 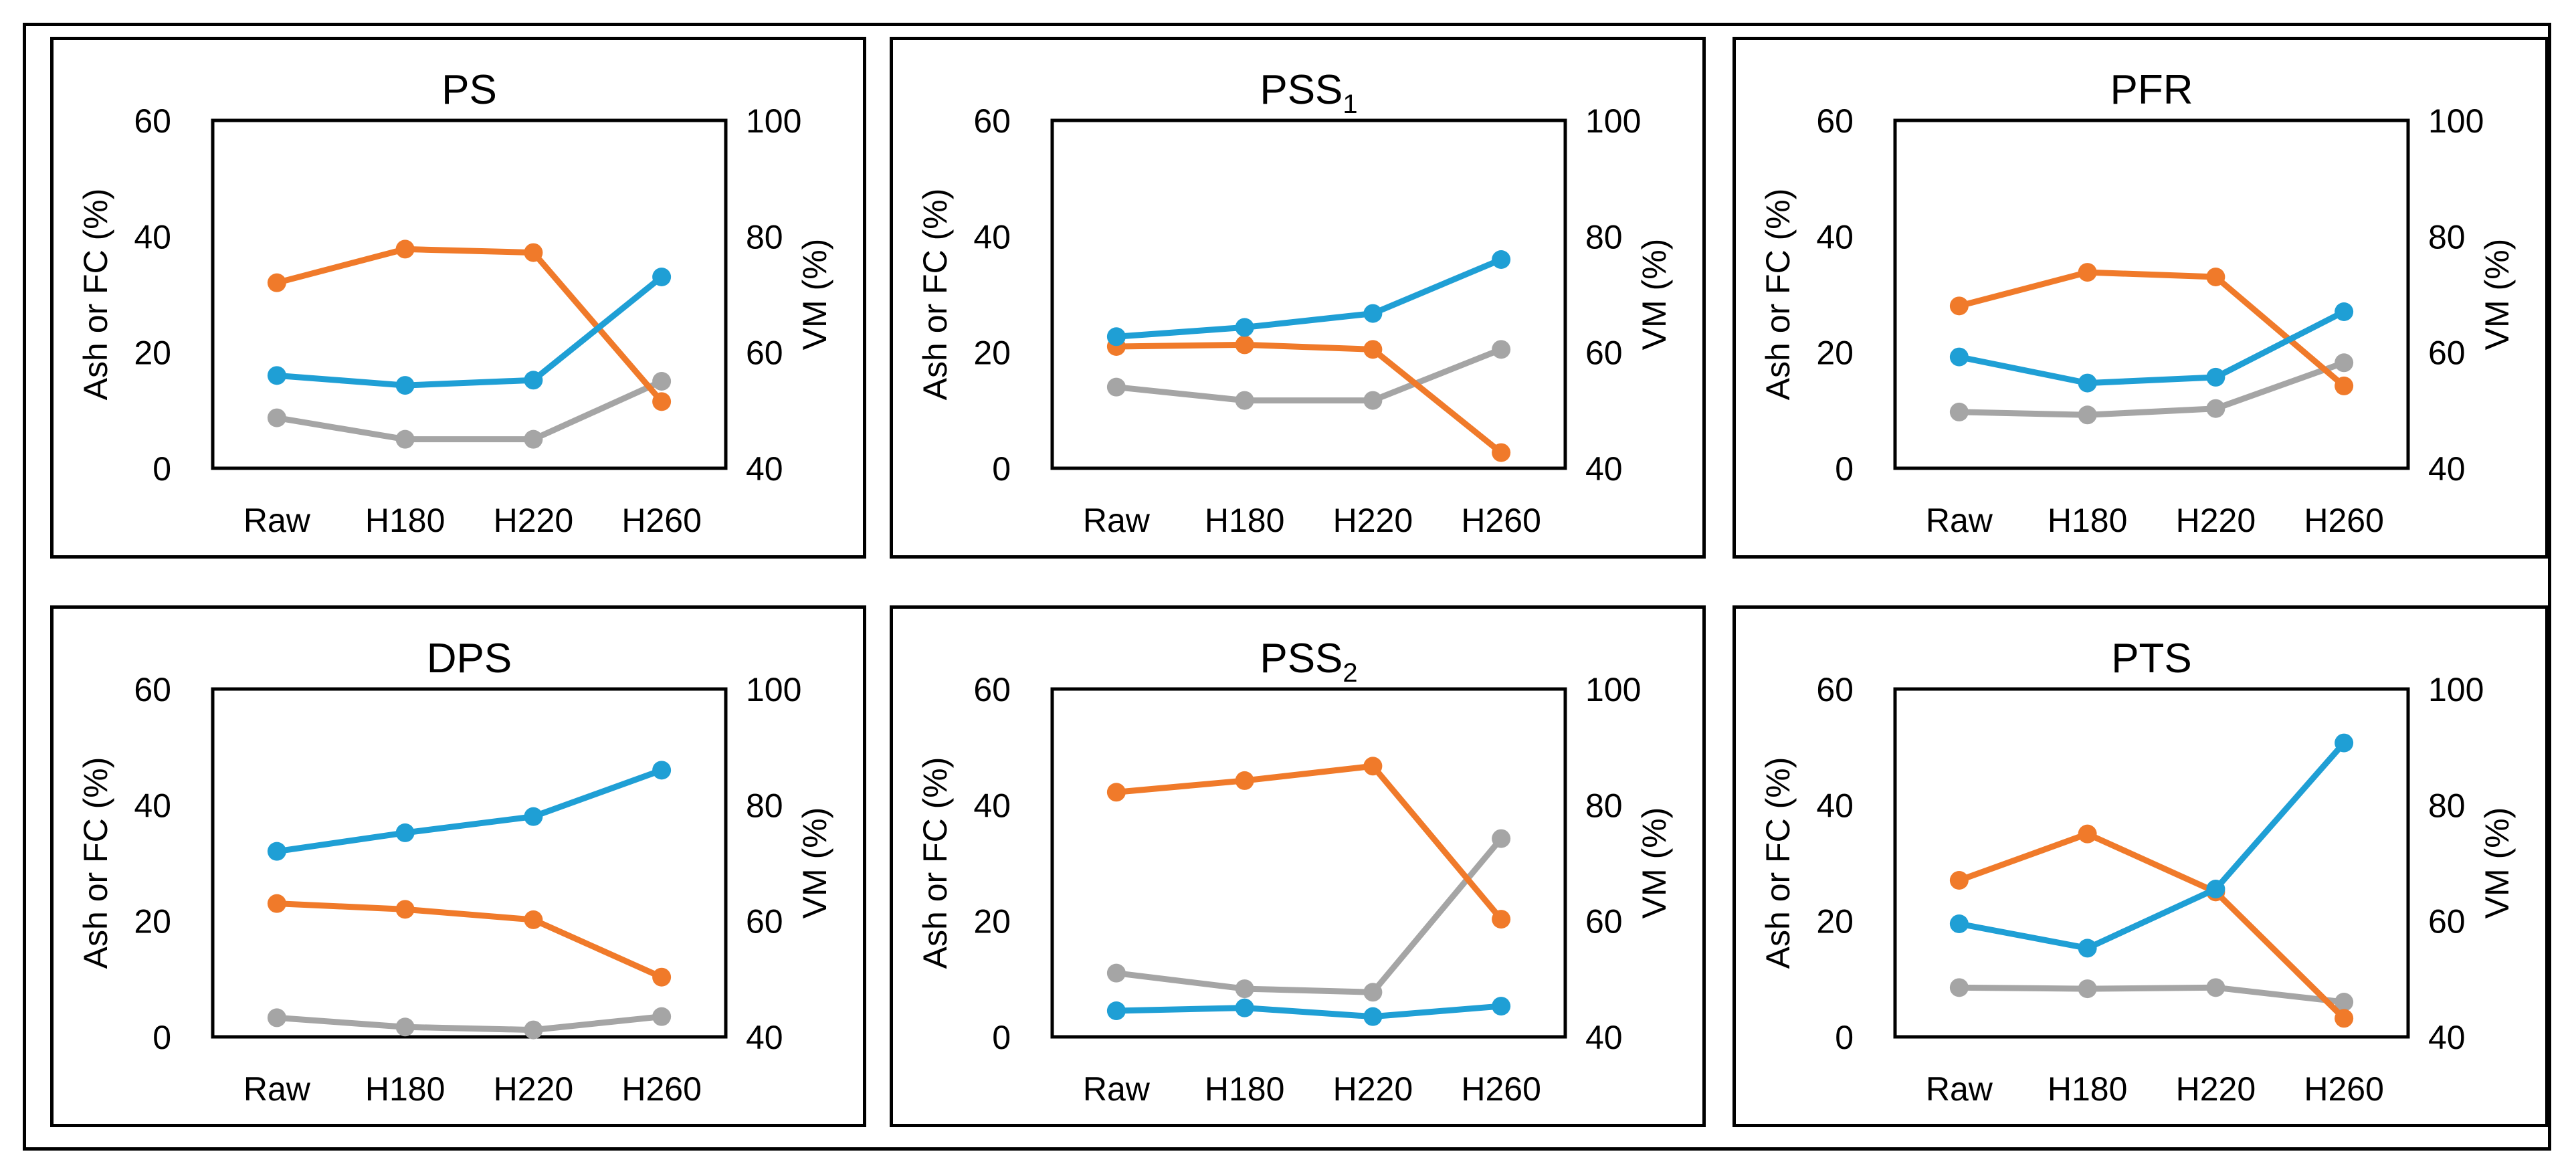 I want to click on chart-title-text: PTS, so click(x=2151, y=658).